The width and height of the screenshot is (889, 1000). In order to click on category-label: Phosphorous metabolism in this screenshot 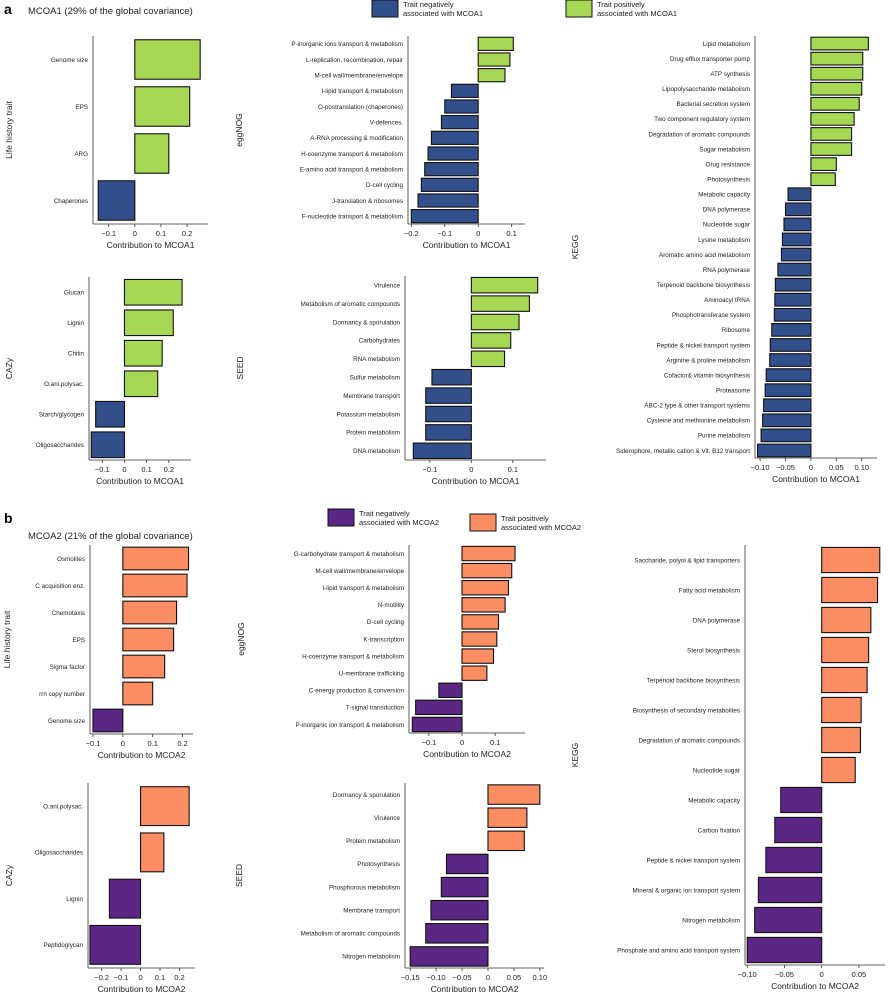, I will do `click(364, 887)`.